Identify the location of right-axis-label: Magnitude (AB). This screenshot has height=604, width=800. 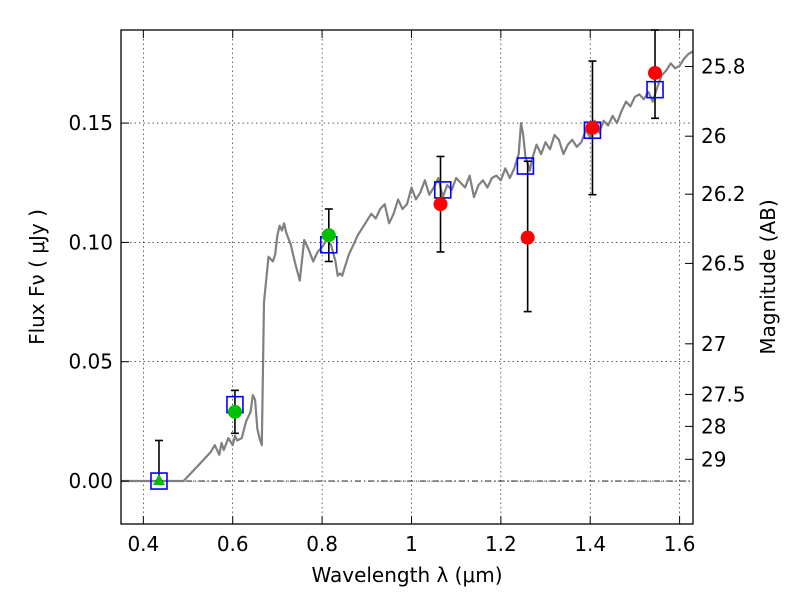
(768, 276).